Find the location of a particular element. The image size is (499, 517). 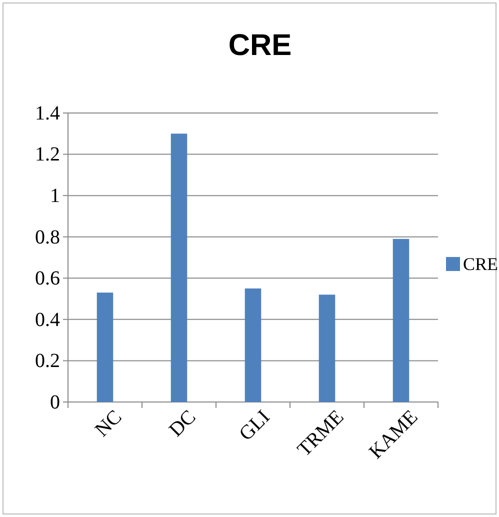

y-tick-label: 0.2 is located at coordinates (47, 361).